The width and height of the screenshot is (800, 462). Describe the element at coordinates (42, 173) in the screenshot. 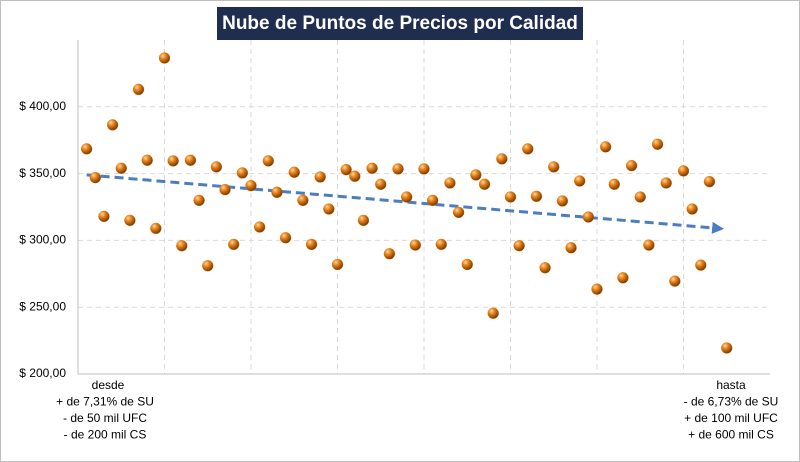

I see `y-tick-label: $ 350,00` at that location.